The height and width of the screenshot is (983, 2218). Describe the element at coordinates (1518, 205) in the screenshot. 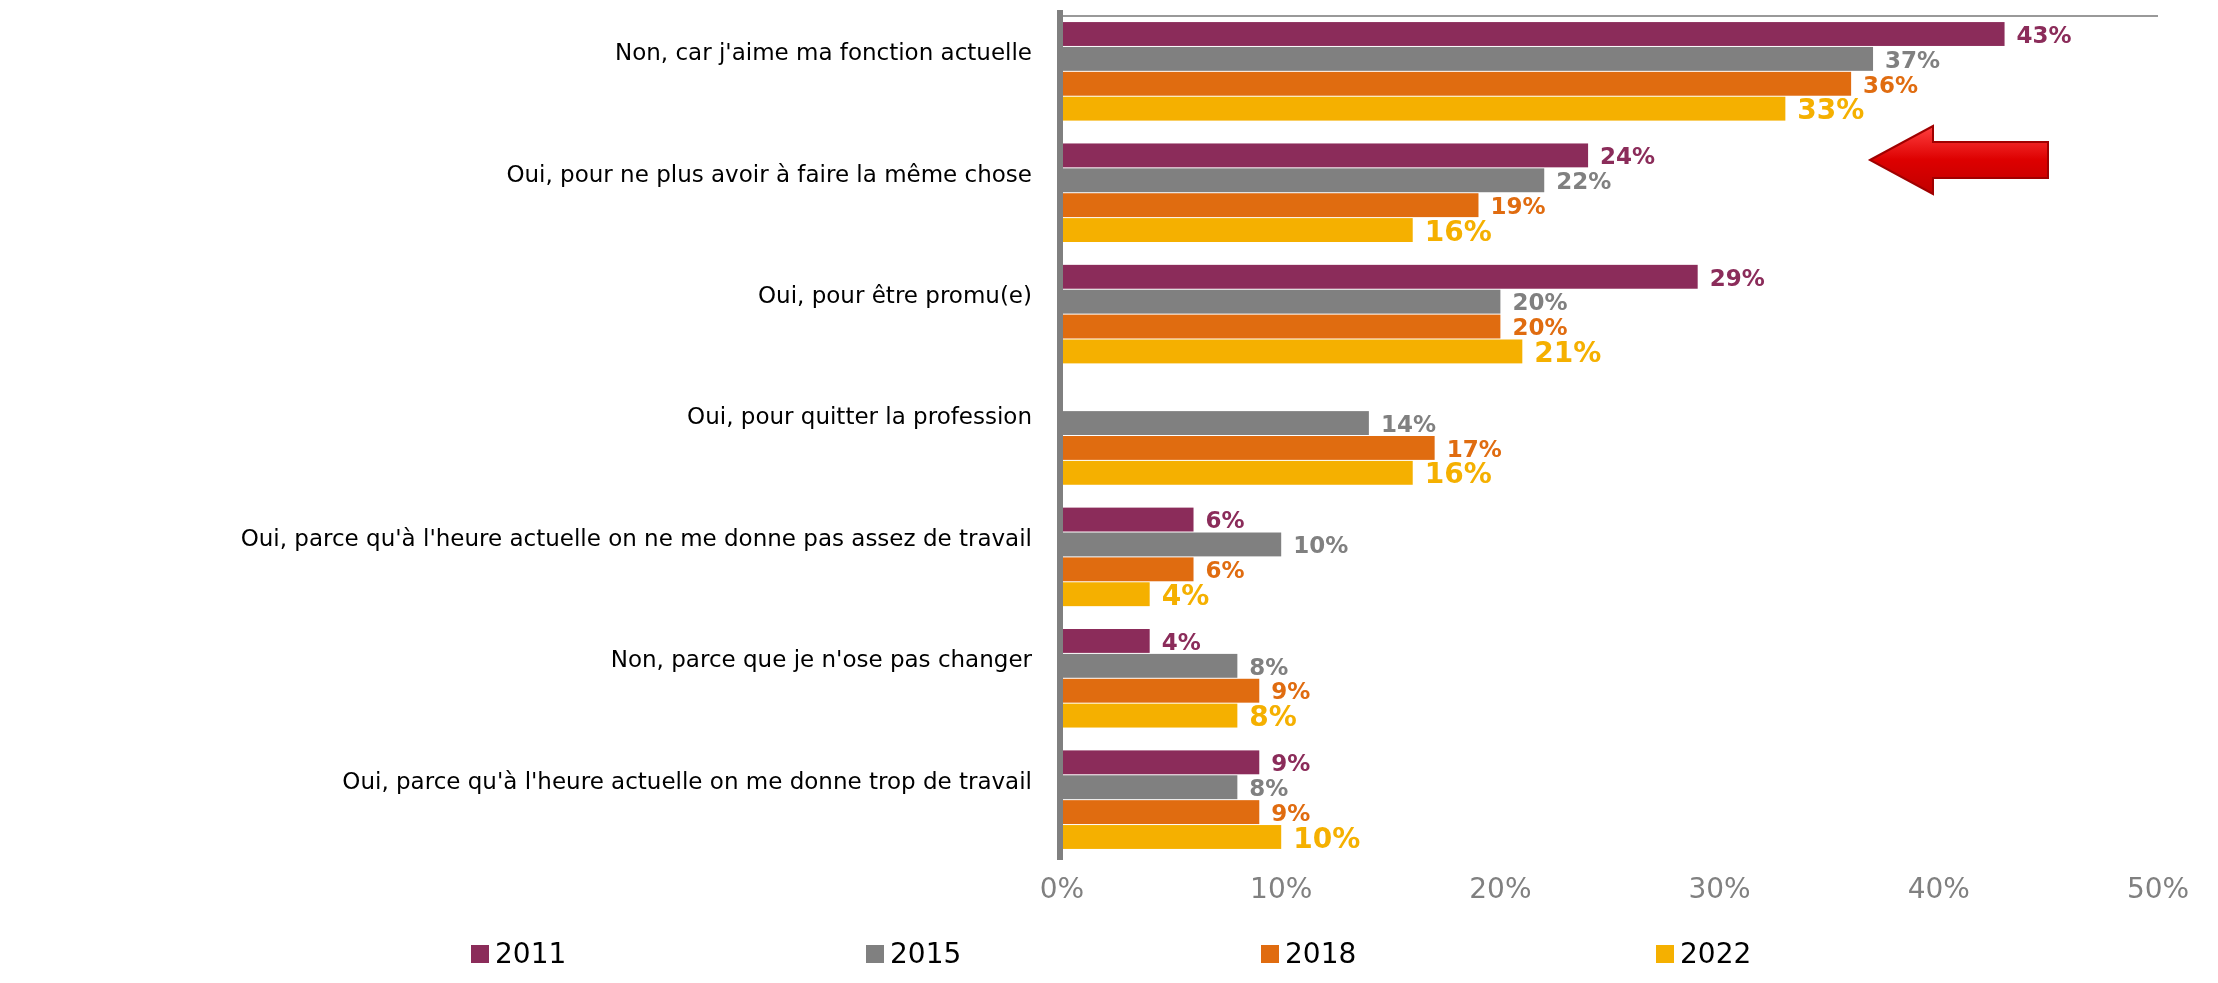

I see `data-label: 19%` at that location.